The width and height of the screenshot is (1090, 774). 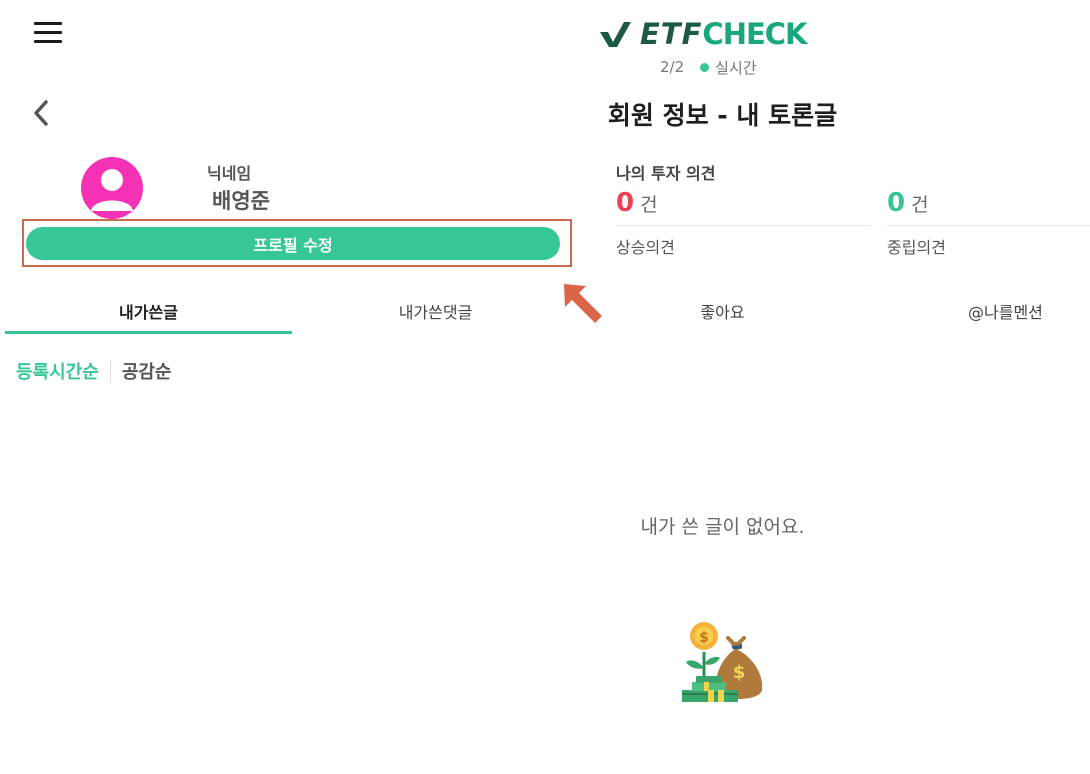 What do you see at coordinates (146, 372) in the screenshot?
I see `sort-by-likes: 공감순` at bounding box center [146, 372].